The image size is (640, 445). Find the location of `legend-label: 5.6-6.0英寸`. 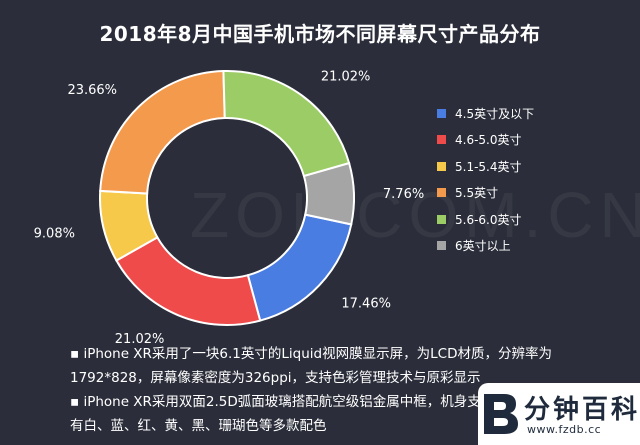

legend-label: 5.6-6.0英寸 is located at coordinates (488, 219).